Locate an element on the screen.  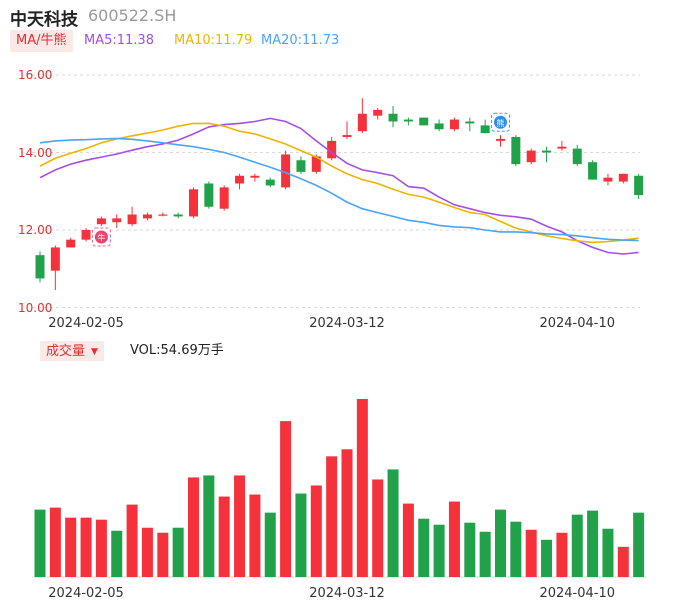
x-tick-label: 2024-02-05 is located at coordinates (86, 323).